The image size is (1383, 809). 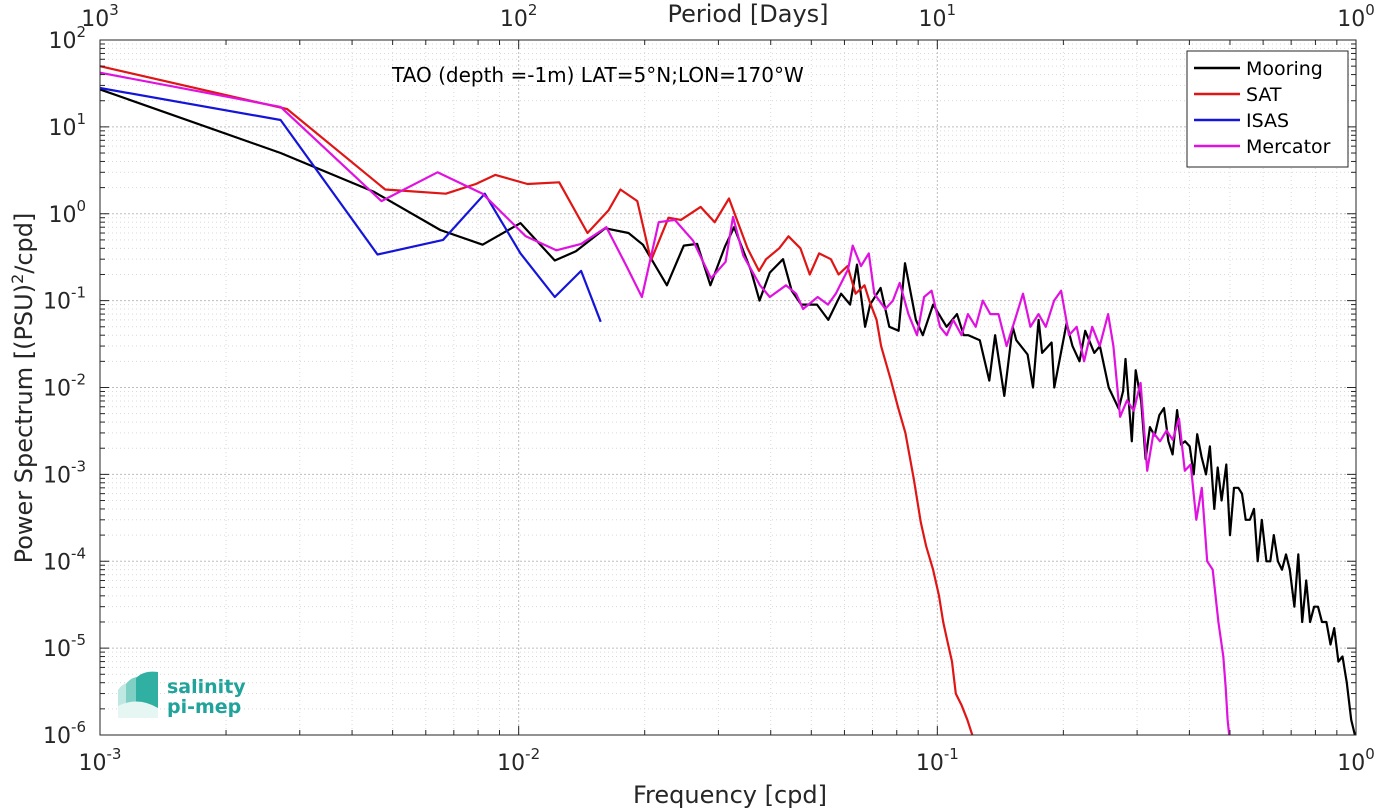 I want to click on legend-label-mercator: Mercator, so click(x=1288, y=147).